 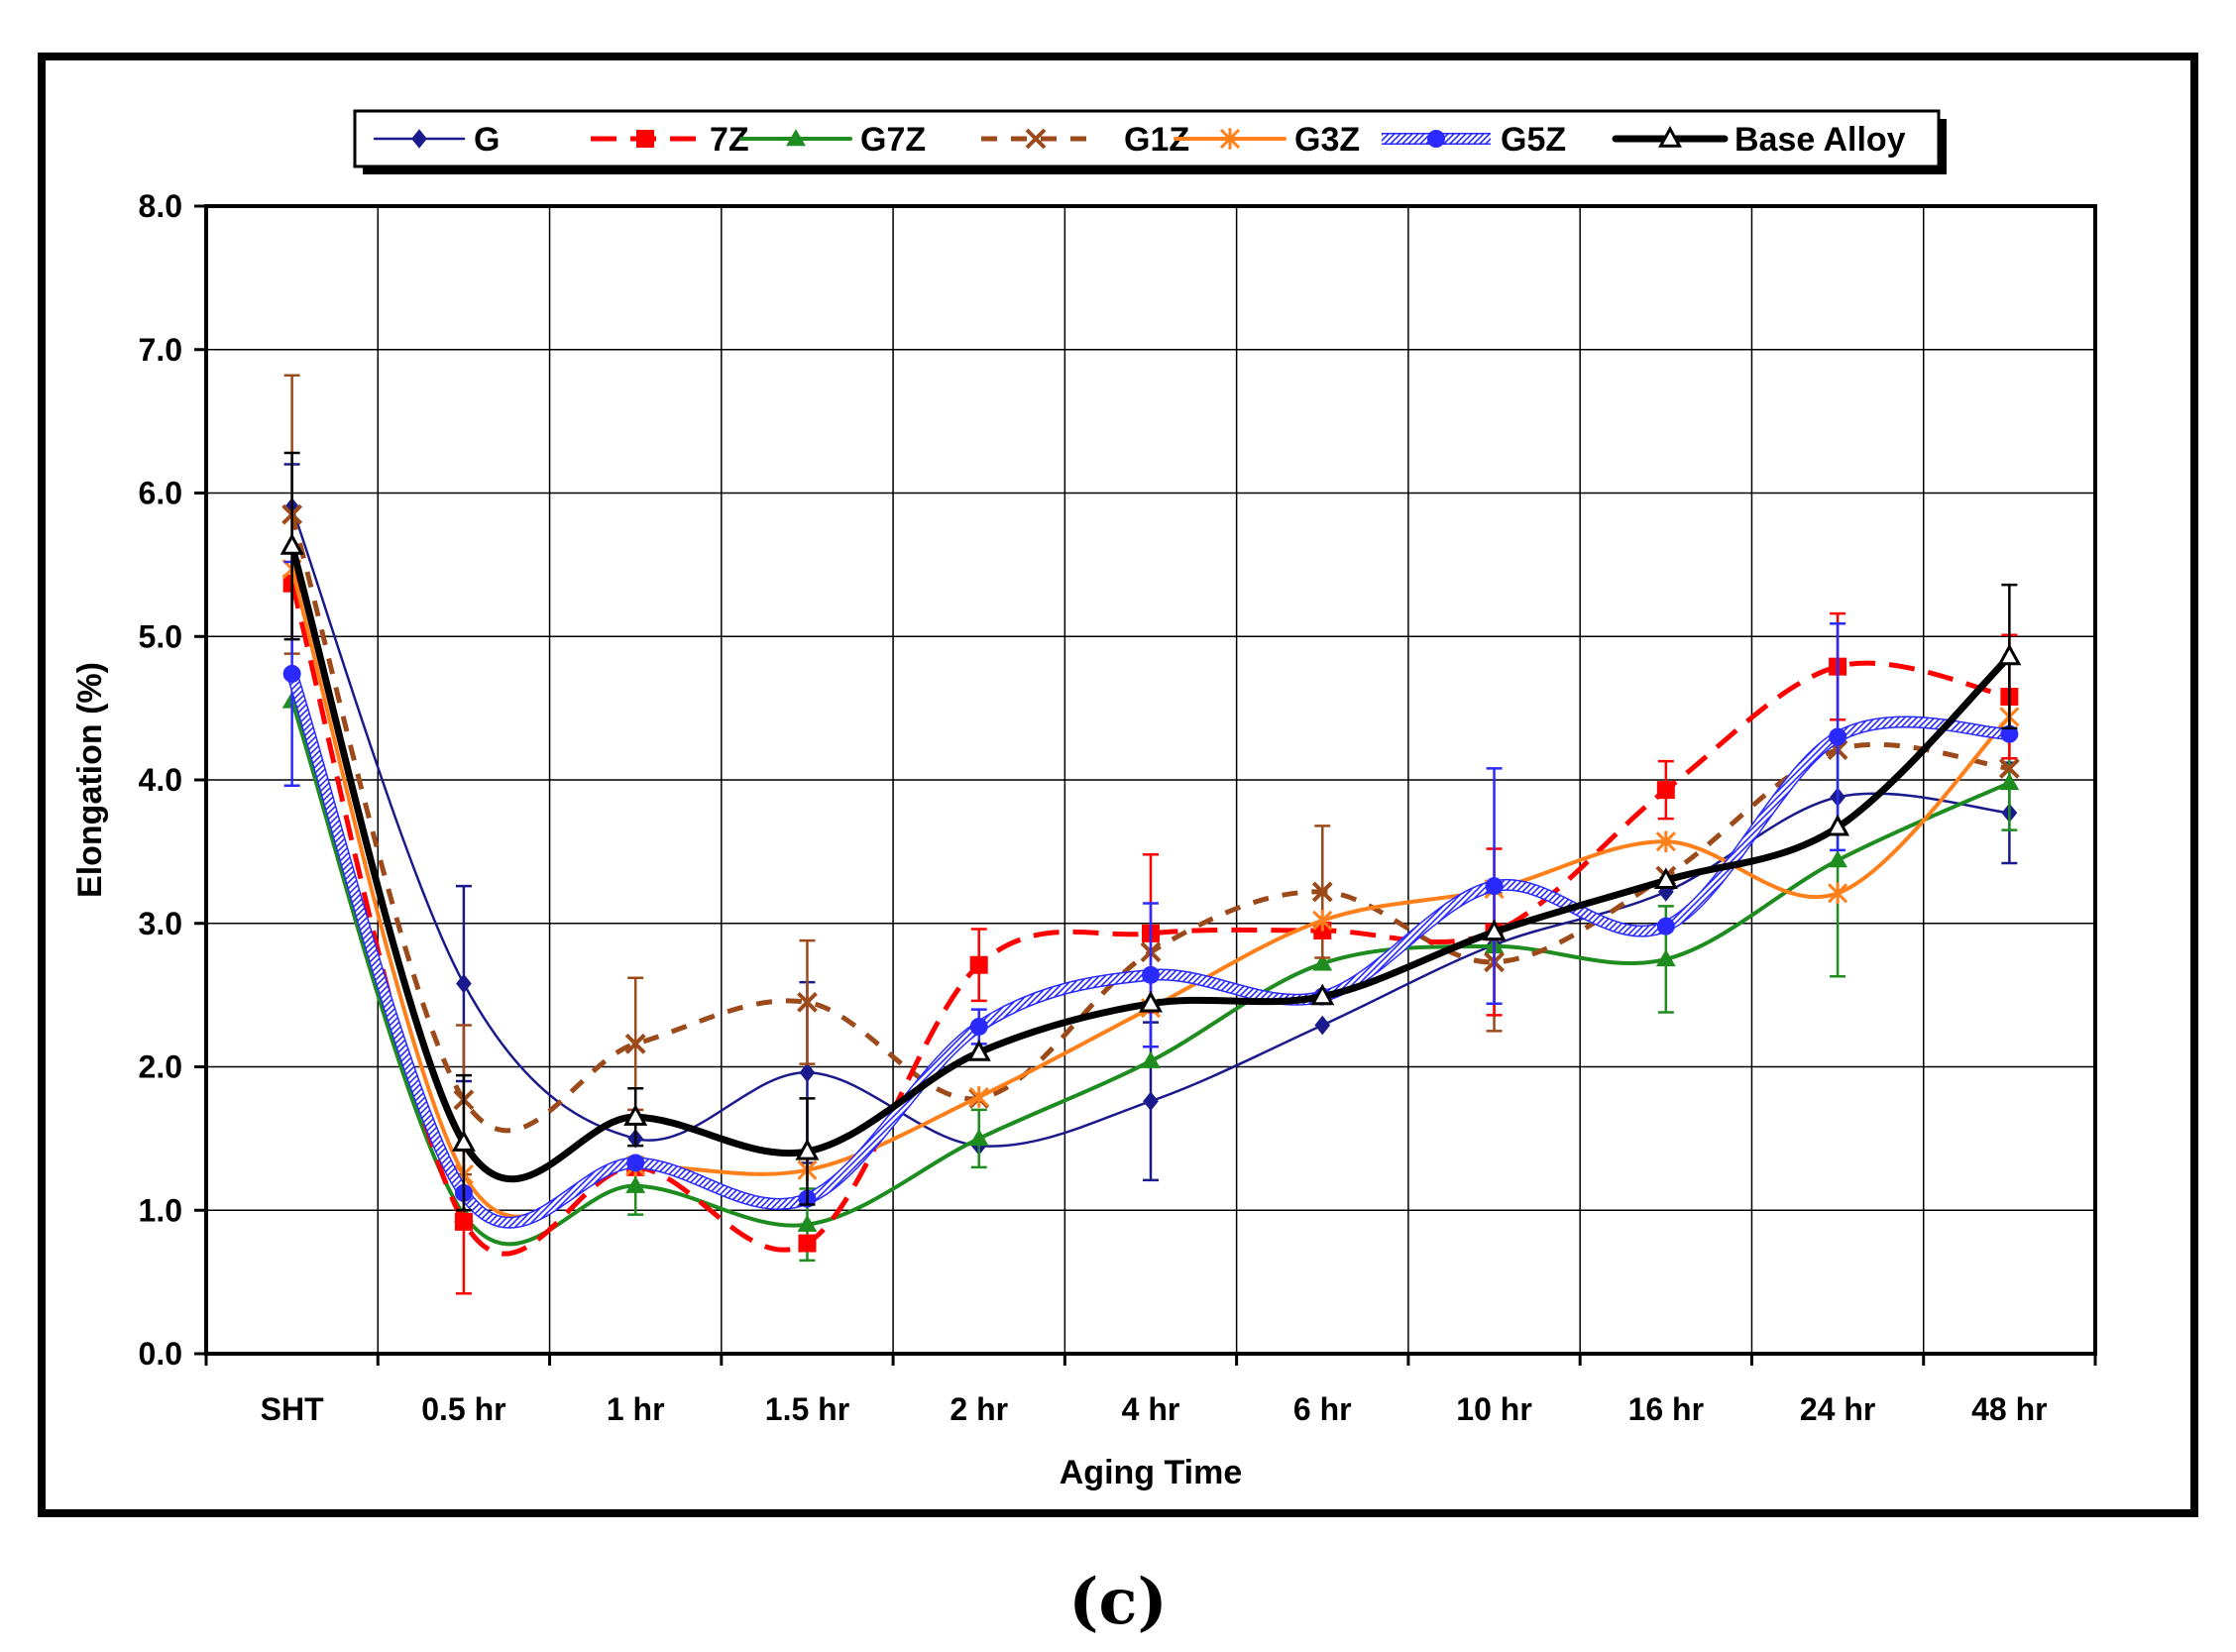 What do you see at coordinates (160, 493) in the screenshot?
I see `y-tick-label: 6.0` at bounding box center [160, 493].